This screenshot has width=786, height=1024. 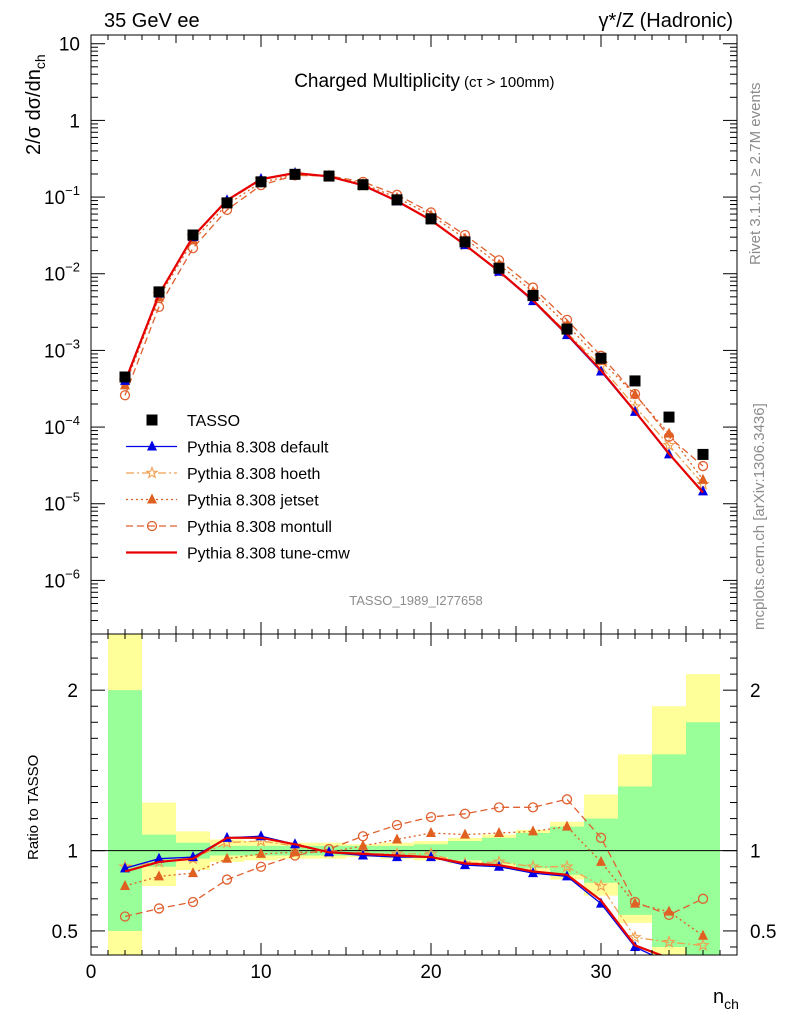 What do you see at coordinates (253, 501) in the screenshot?
I see `legend-label: Pythia 8.308 jetset` at bounding box center [253, 501].